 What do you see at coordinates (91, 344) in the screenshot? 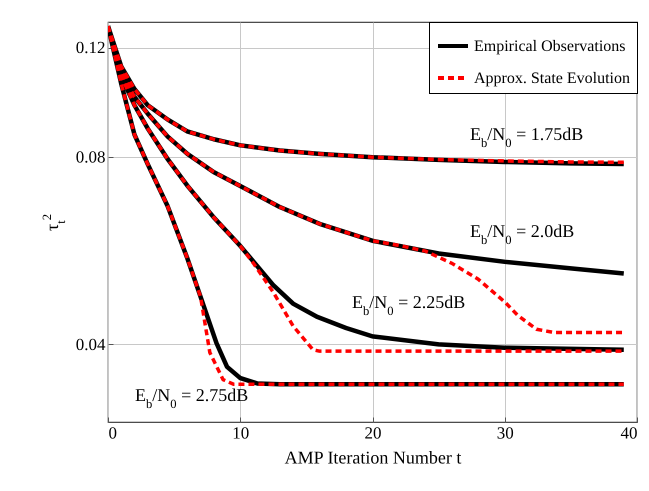
I see `y-tick-label: 0.04` at bounding box center [91, 344].